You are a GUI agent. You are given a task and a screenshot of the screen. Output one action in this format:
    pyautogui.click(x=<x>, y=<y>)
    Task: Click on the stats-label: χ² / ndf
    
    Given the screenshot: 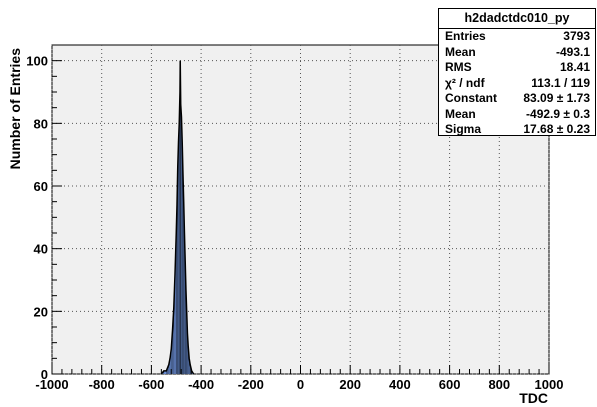 What is the action you would take?
    pyautogui.click(x=465, y=82)
    